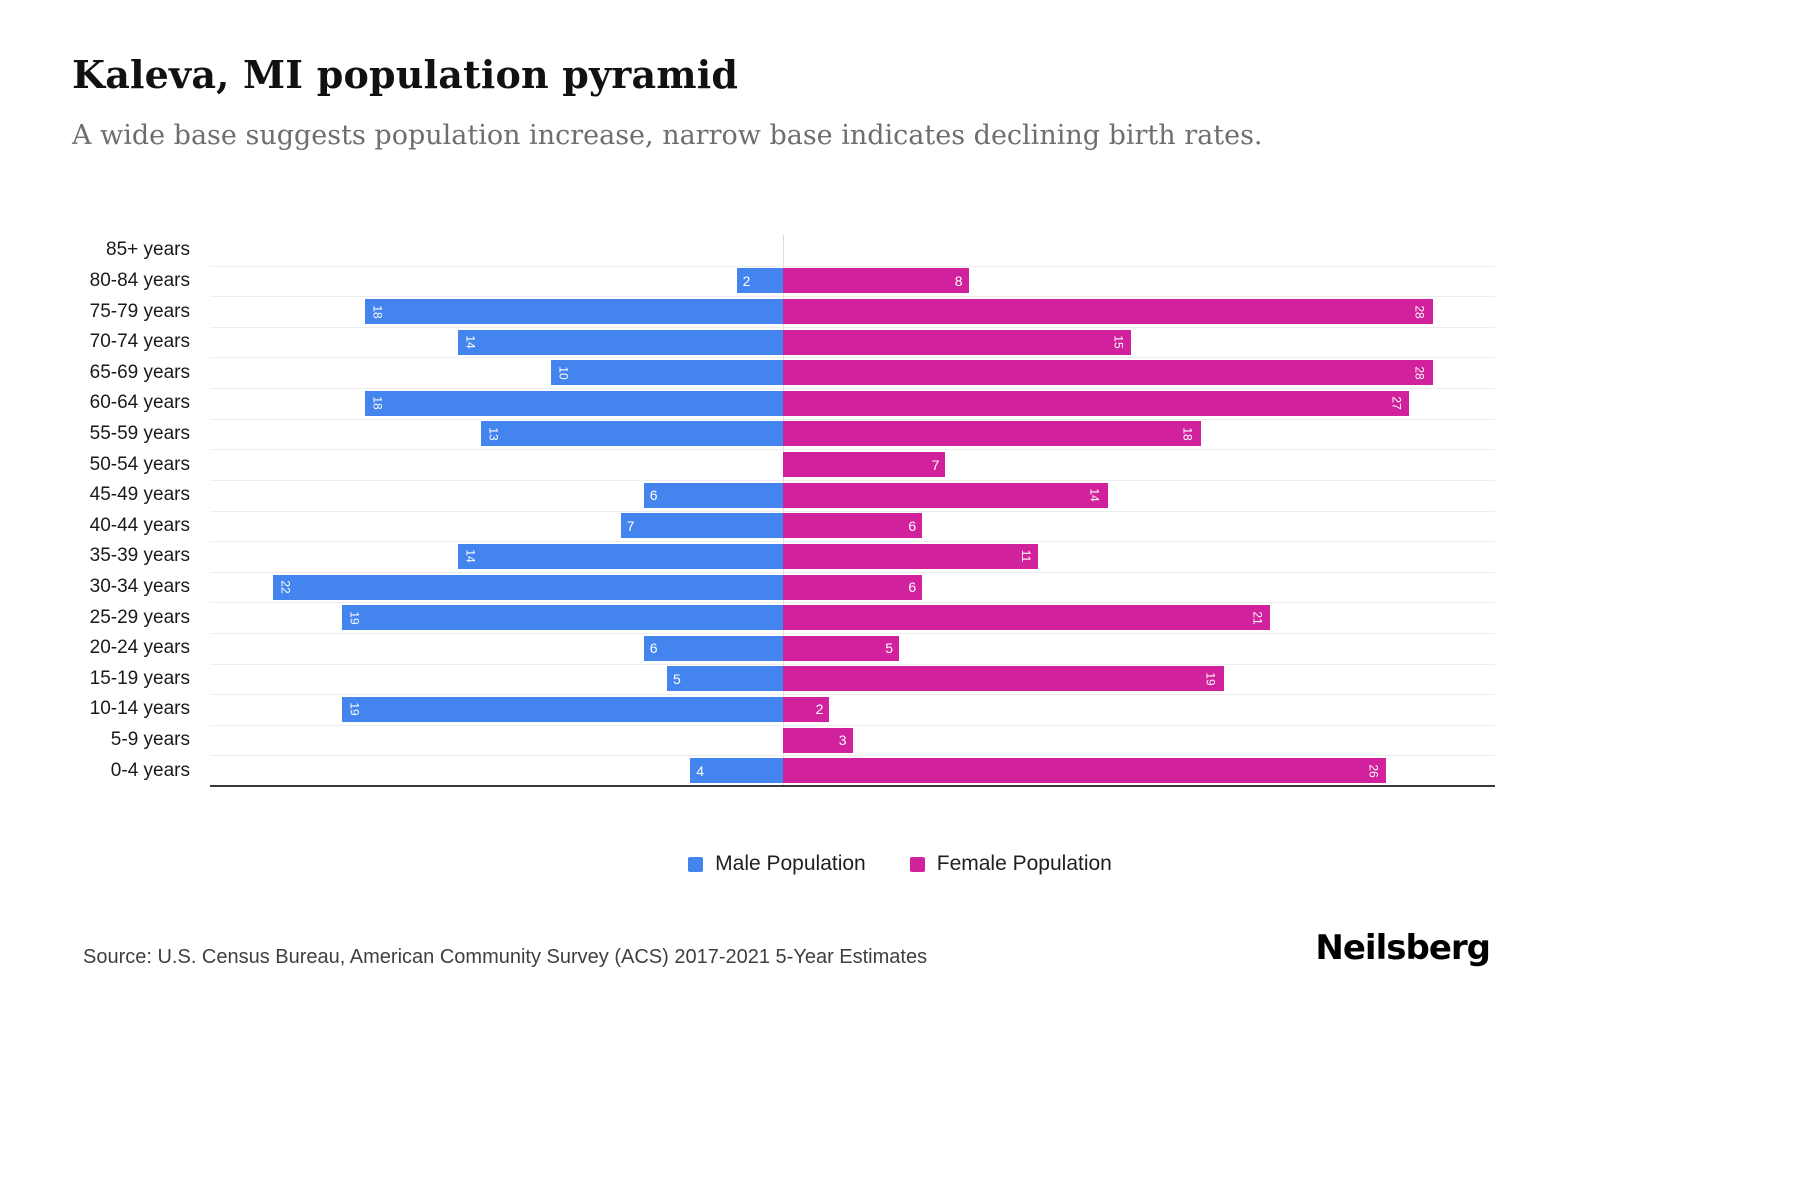  What do you see at coordinates (139, 403) in the screenshot?
I see `y-axis-label: 60-64 years` at bounding box center [139, 403].